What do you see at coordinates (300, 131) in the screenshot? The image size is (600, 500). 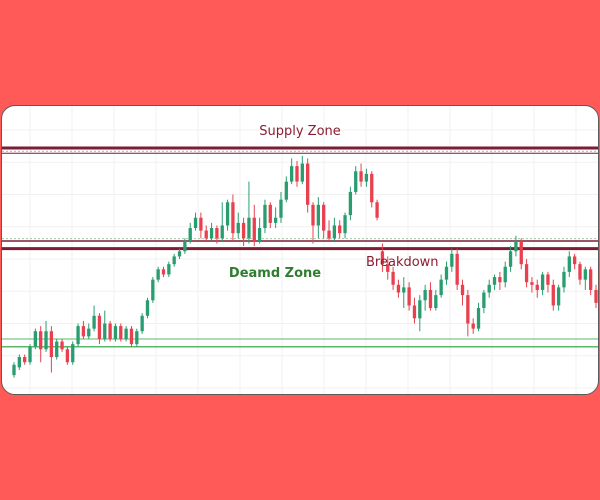 I see `supply-zone-label: Supply Zone` at bounding box center [300, 131].